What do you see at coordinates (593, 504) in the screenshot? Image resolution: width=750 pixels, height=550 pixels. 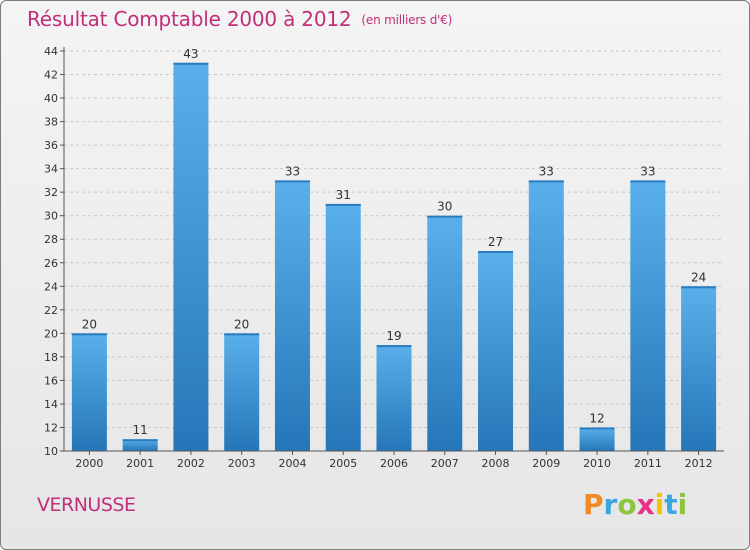 I see `logo-letter: P` at bounding box center [593, 504].